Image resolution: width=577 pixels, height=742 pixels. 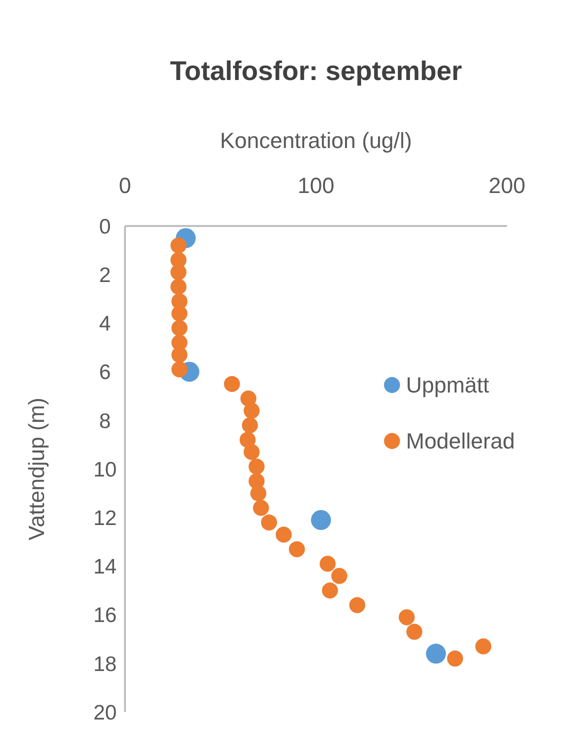 I want to click on y-tick-label: 16, so click(x=105, y=616).